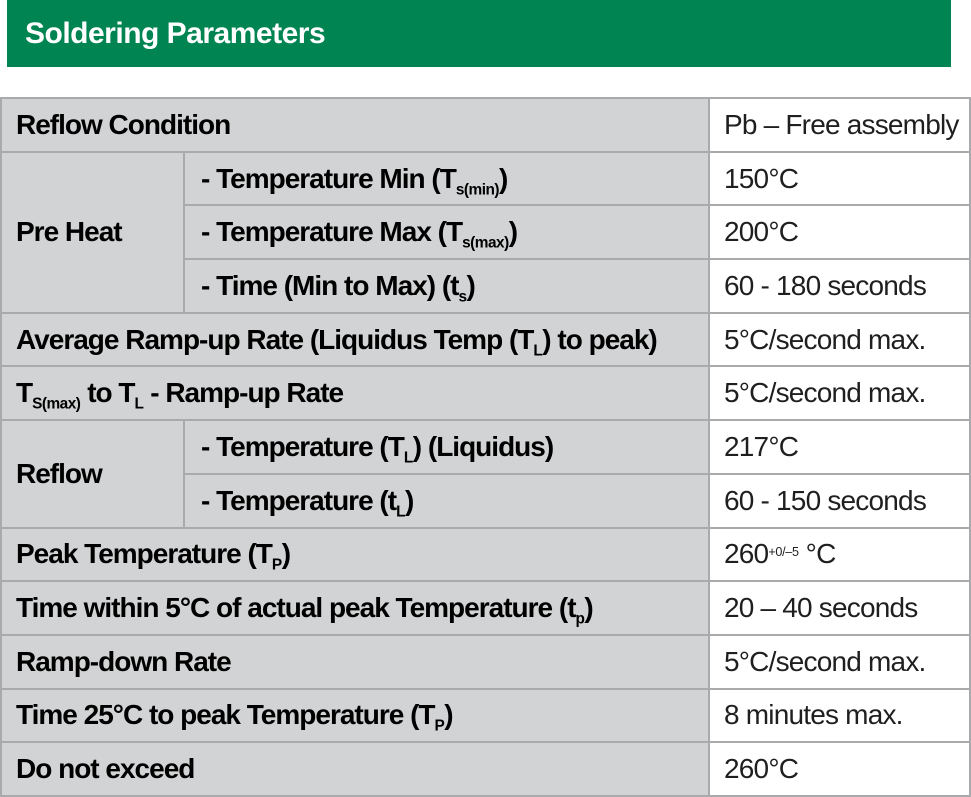 The image size is (971, 797). Describe the element at coordinates (175, 33) in the screenshot. I see `page-title: Soldering Parameters` at that location.